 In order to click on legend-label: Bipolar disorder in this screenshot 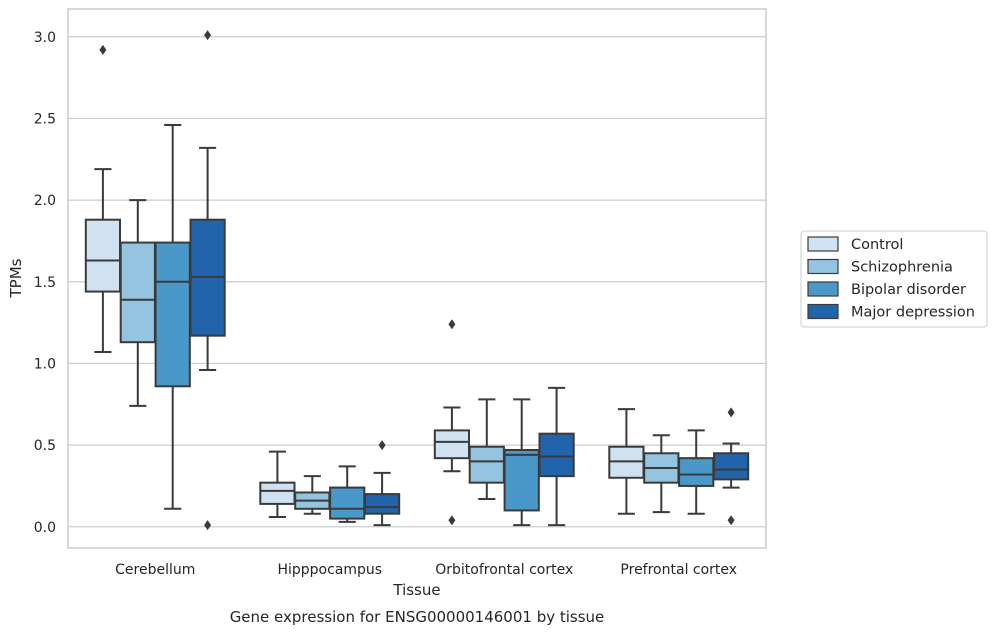, I will do `click(908, 290)`.